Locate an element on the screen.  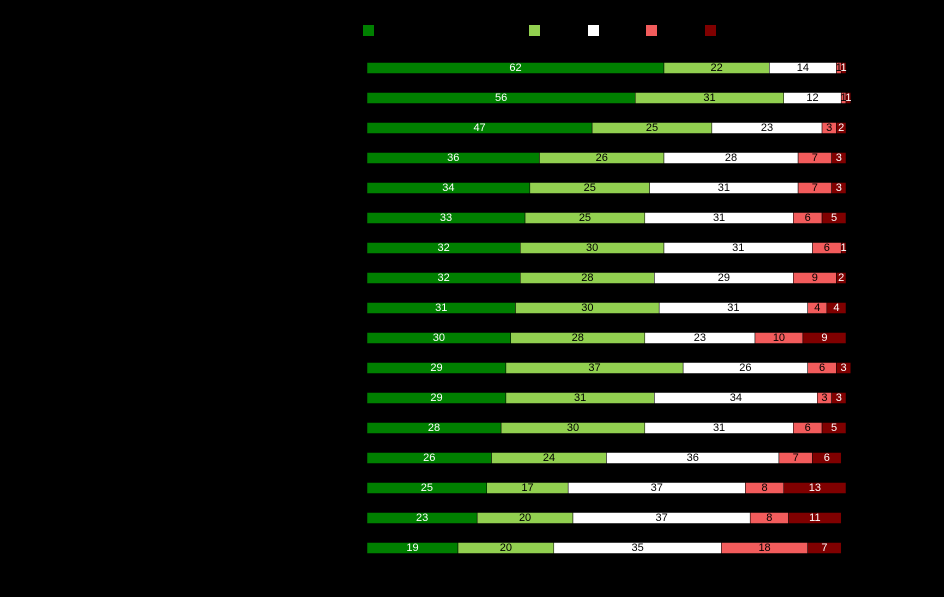
data-label: 56 is located at coordinates (501, 98).